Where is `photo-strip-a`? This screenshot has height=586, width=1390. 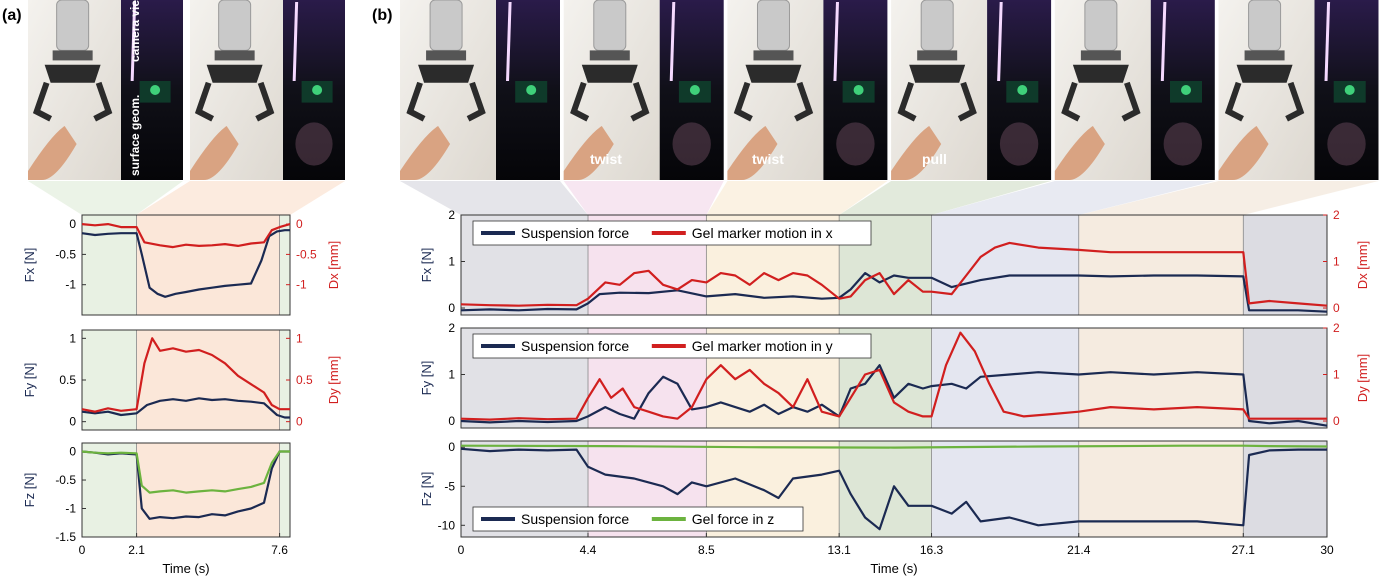 photo-strip-a is located at coordinates (186, 90).